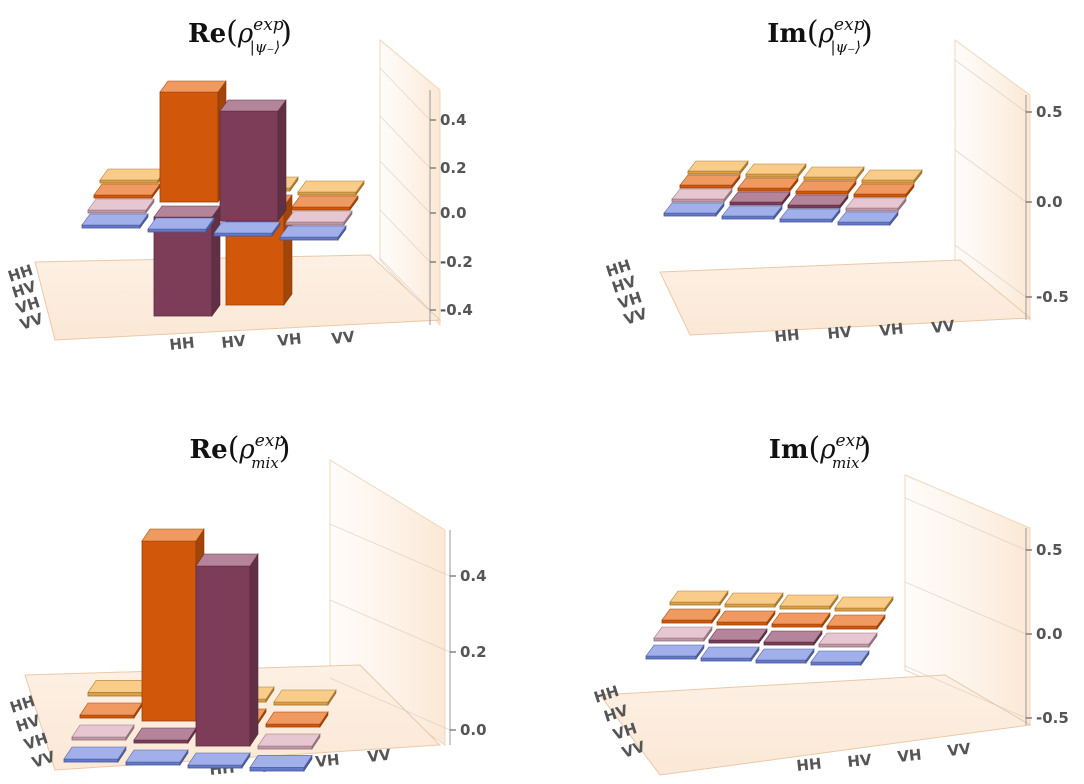 Image resolution: width=1084 pixels, height=784 pixels. I want to click on z-tick-label: 0.4, so click(473, 576).